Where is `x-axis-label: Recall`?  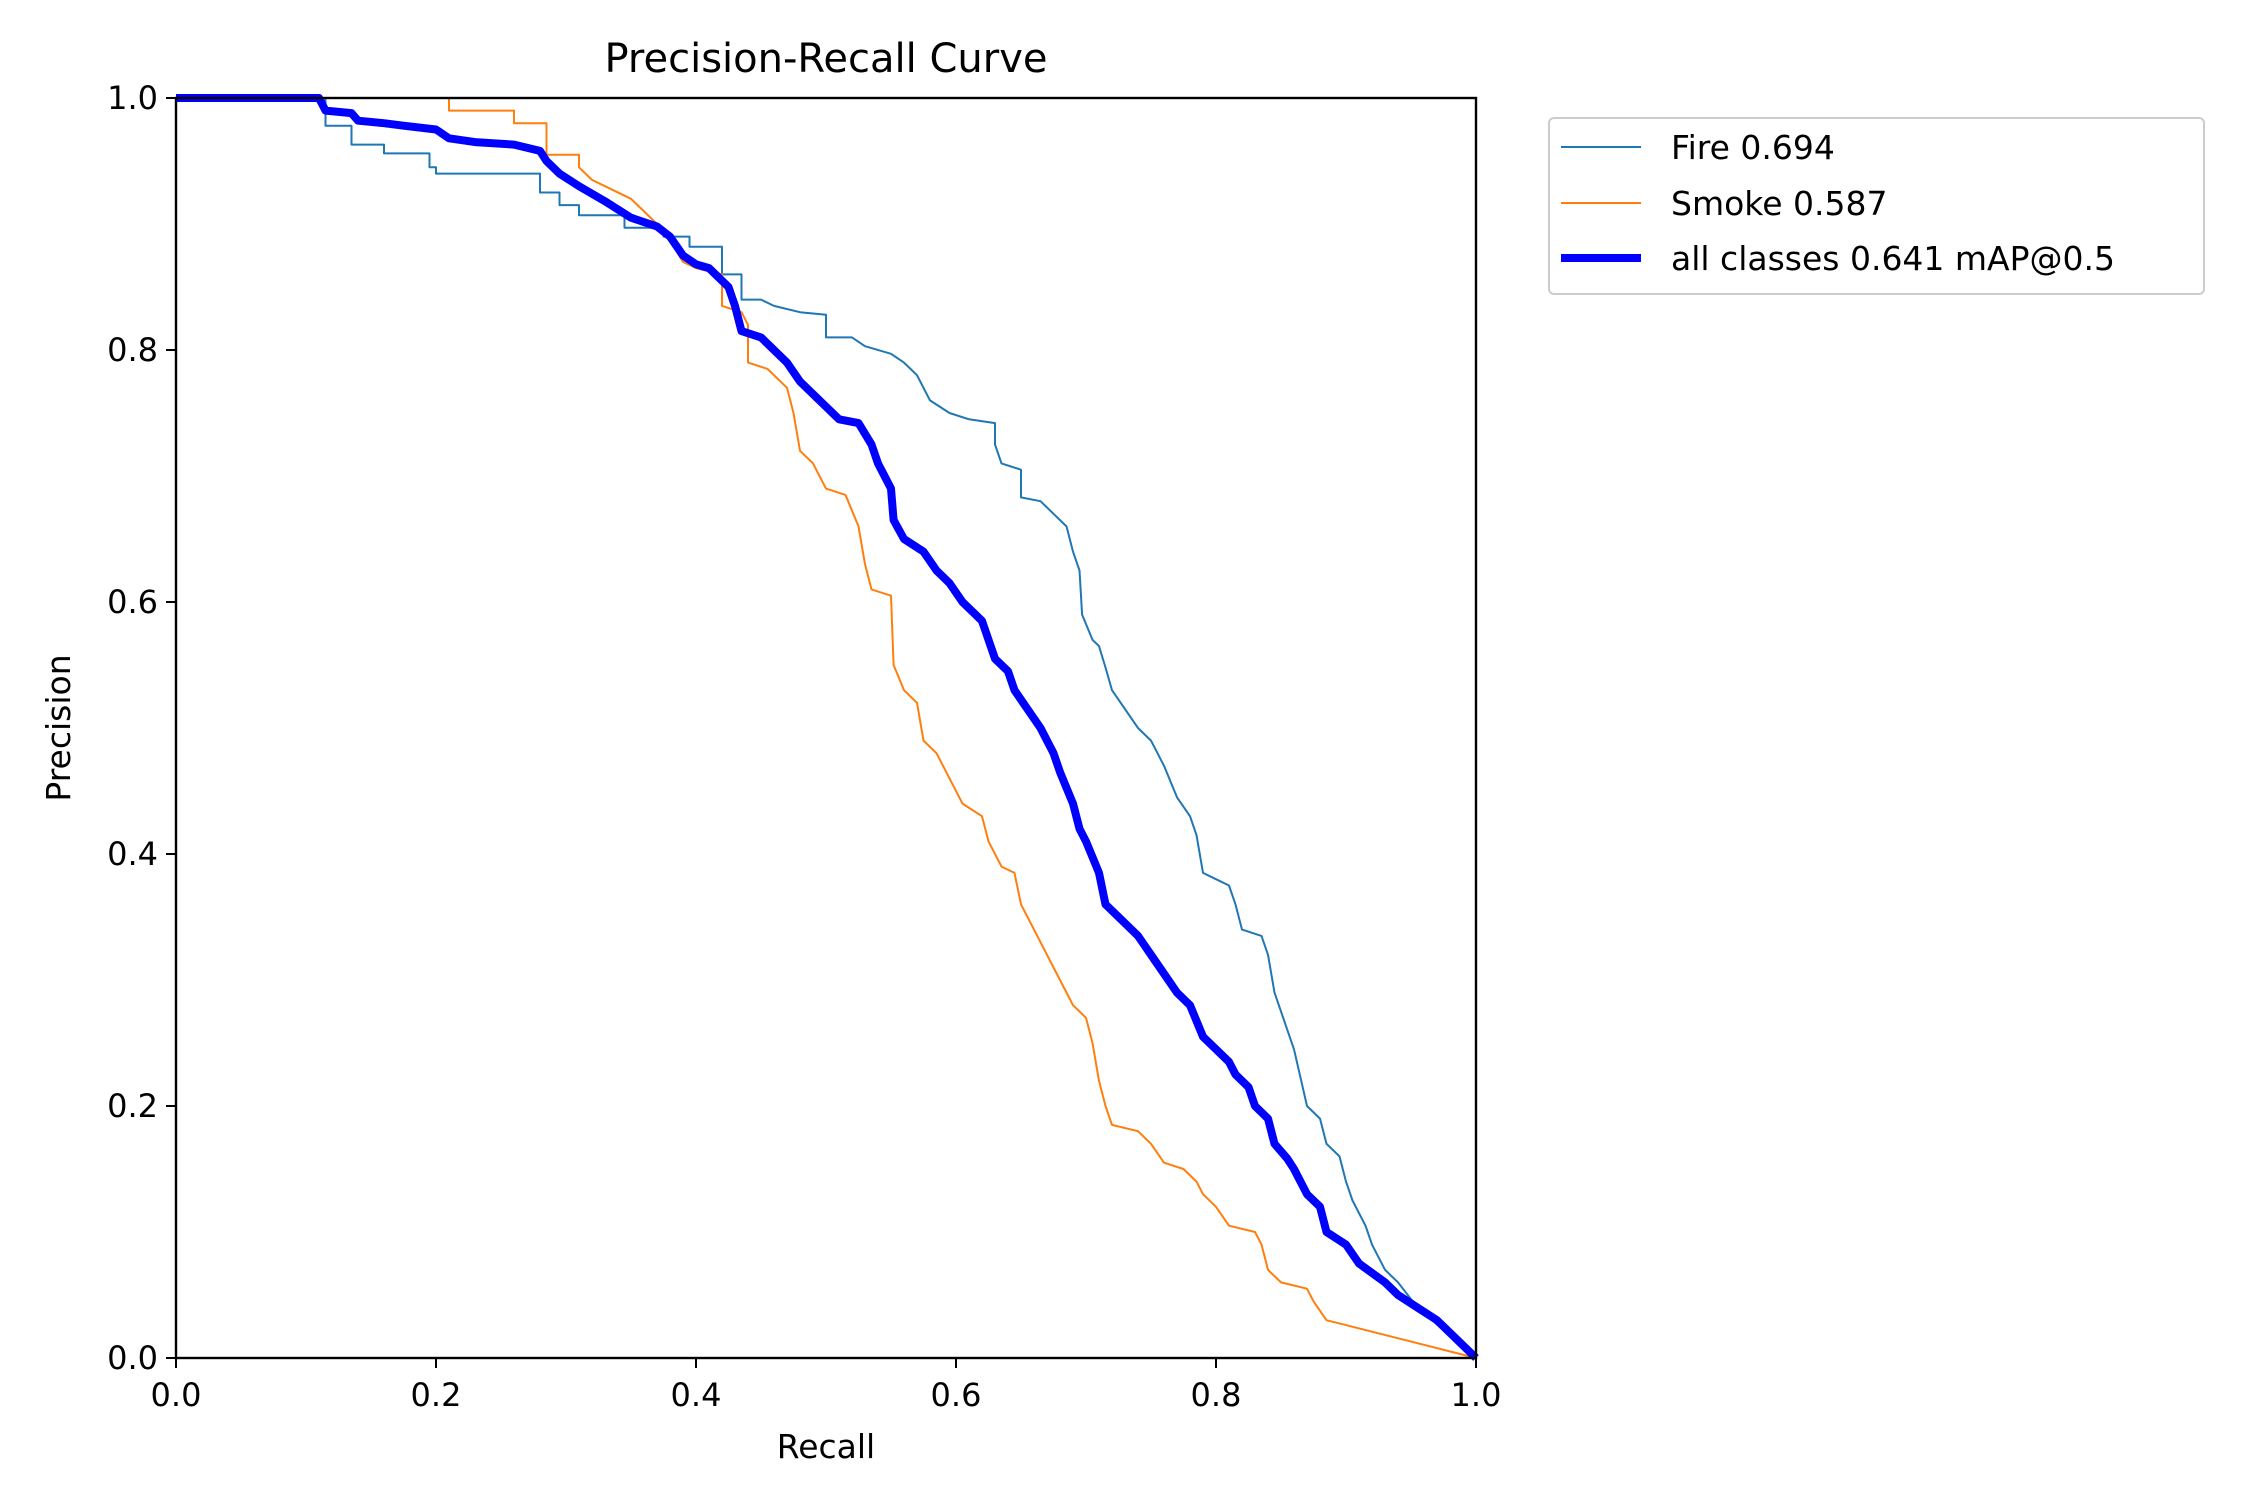
x-axis-label: Recall is located at coordinates (826, 1446).